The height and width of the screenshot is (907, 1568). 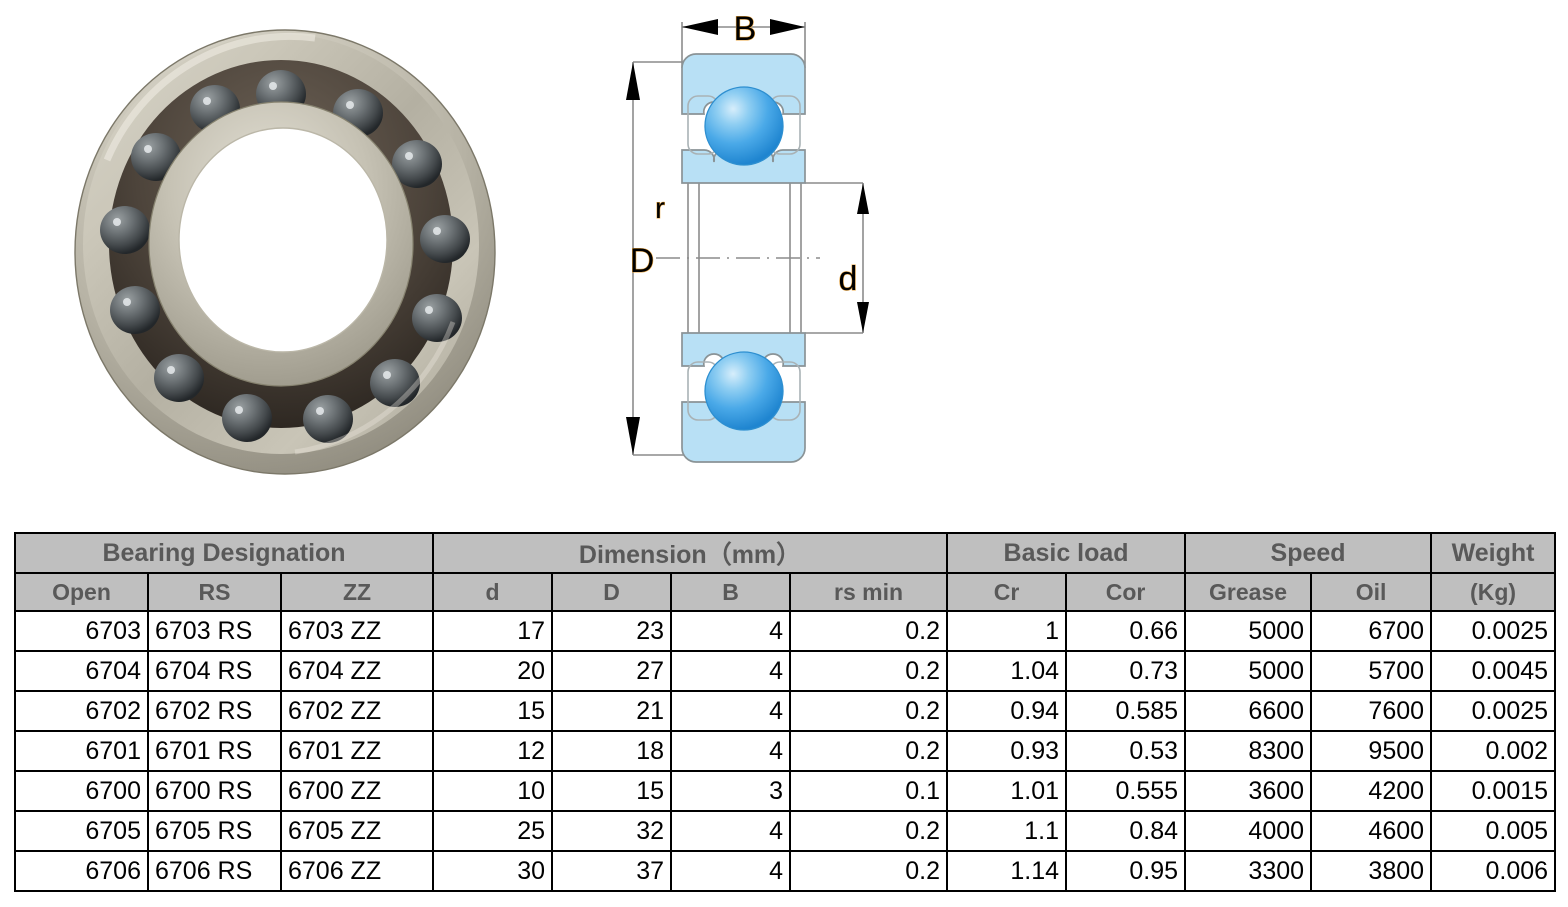 I want to click on cross-section-svg: B D d r, so click(x=747, y=236).